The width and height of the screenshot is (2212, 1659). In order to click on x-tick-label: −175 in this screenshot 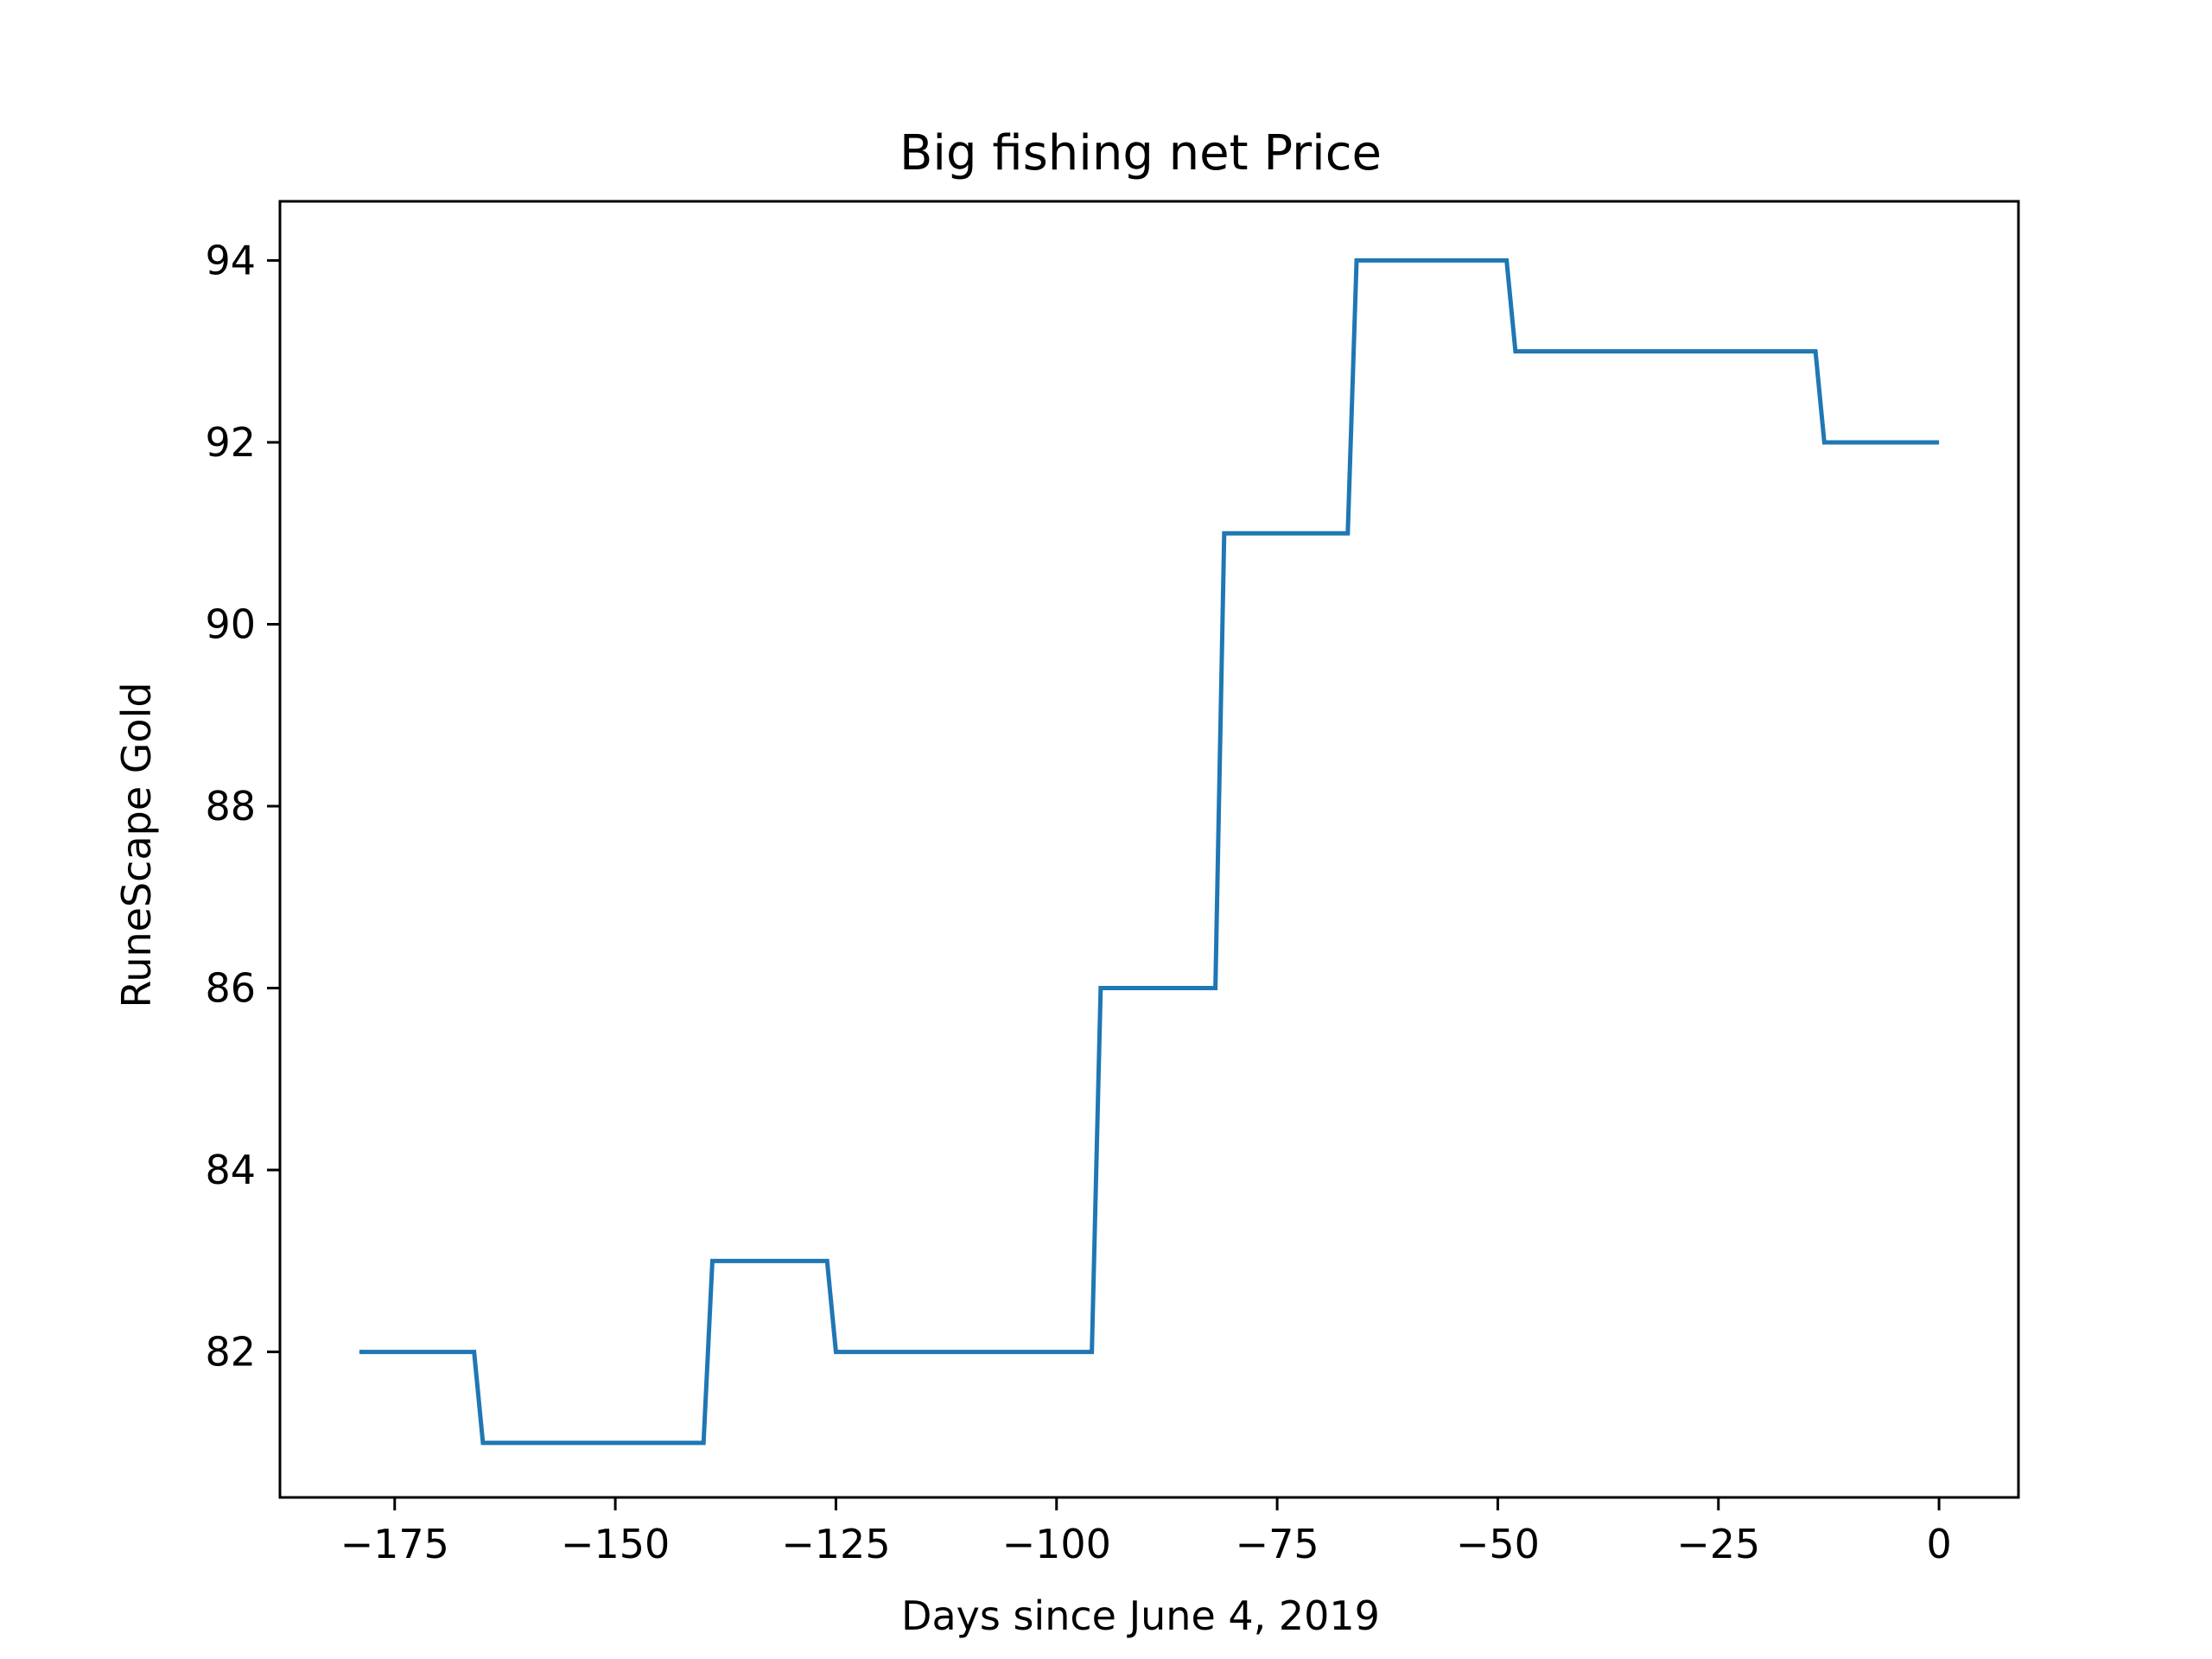, I will do `click(394, 1544)`.